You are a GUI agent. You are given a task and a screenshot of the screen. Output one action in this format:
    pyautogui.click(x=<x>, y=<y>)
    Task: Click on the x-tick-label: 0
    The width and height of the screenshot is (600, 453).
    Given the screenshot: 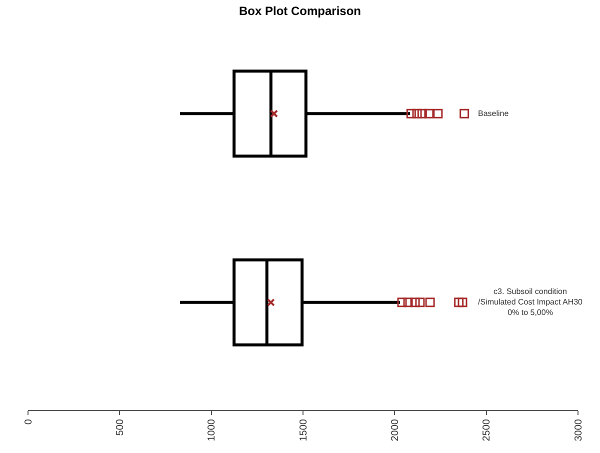 What is the action you would take?
    pyautogui.click(x=28, y=421)
    